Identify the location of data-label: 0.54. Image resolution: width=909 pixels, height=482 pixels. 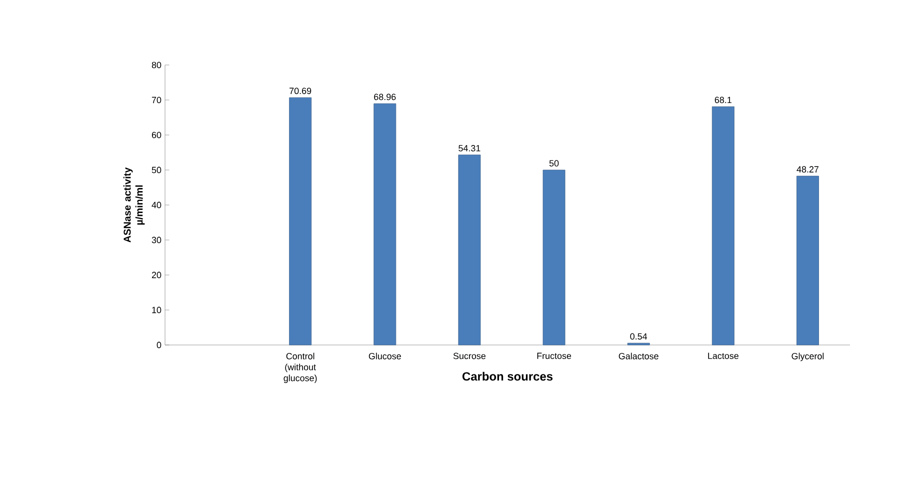
(639, 336).